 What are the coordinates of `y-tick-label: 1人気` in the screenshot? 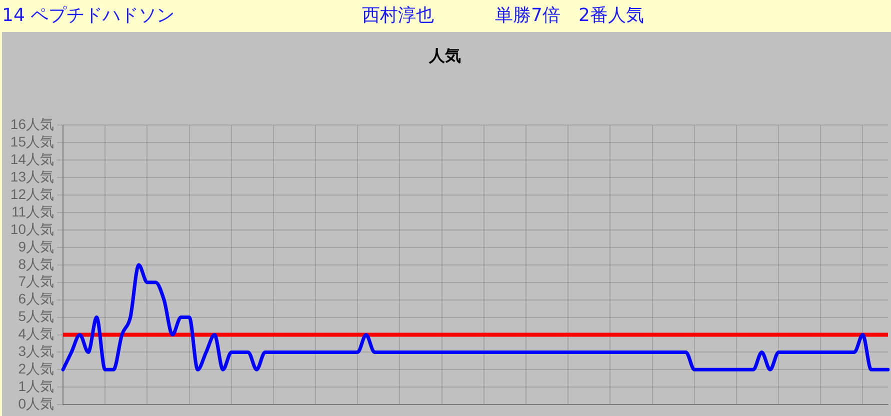 It's located at (36, 386).